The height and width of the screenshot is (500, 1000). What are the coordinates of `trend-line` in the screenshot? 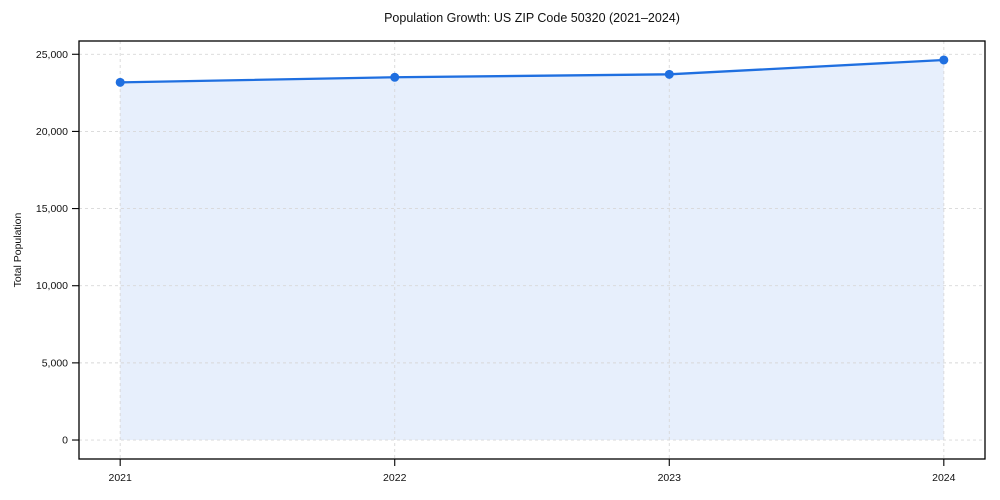 It's located at (532, 71).